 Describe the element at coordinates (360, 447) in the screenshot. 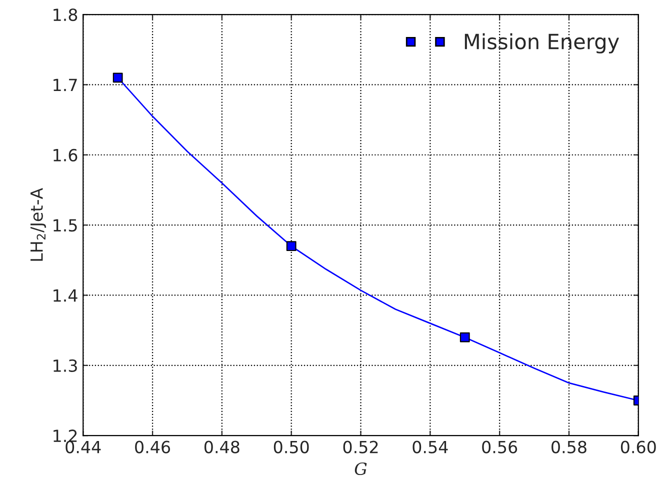

I see `x-tick-label: 0.52` at that location.